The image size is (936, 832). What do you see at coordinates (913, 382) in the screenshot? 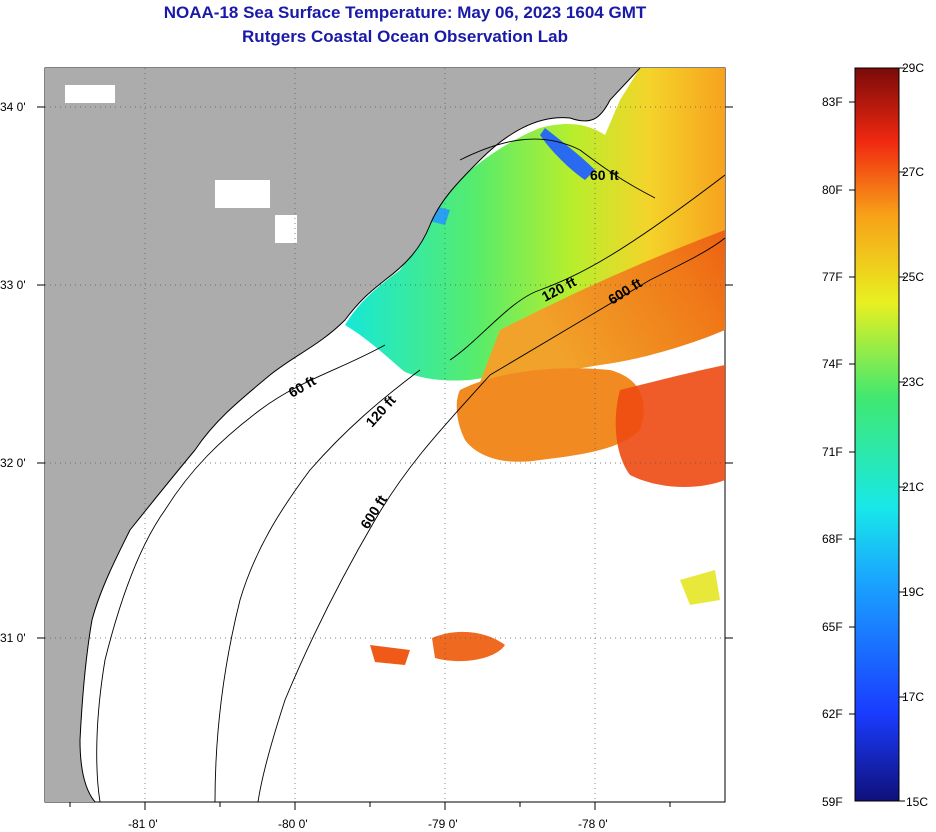
I see `cb-label-c: 23C` at bounding box center [913, 382].